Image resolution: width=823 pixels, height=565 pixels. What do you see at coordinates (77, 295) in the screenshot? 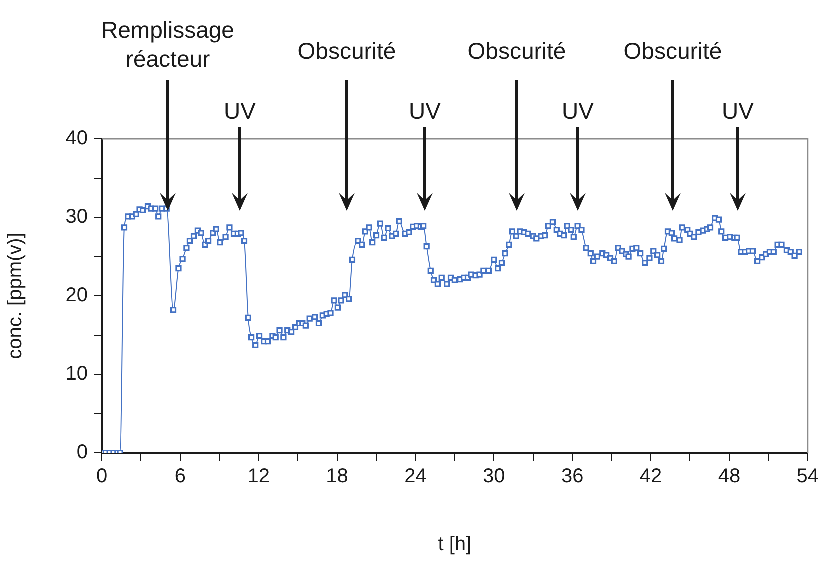
I see `y-tick-label: 20` at bounding box center [77, 295].